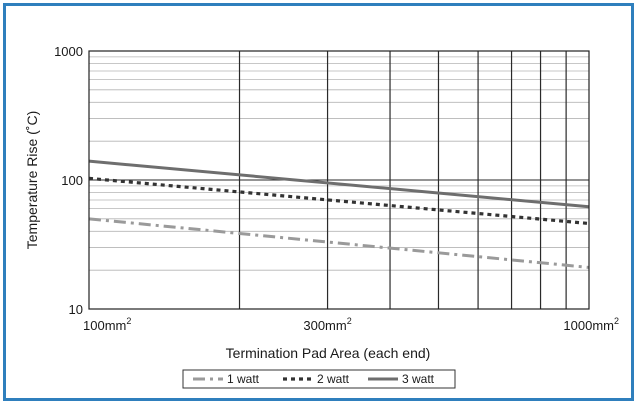  I want to click on x-tick-labels: 100mm2 300mm2 1000mm2, so click(351, 324).